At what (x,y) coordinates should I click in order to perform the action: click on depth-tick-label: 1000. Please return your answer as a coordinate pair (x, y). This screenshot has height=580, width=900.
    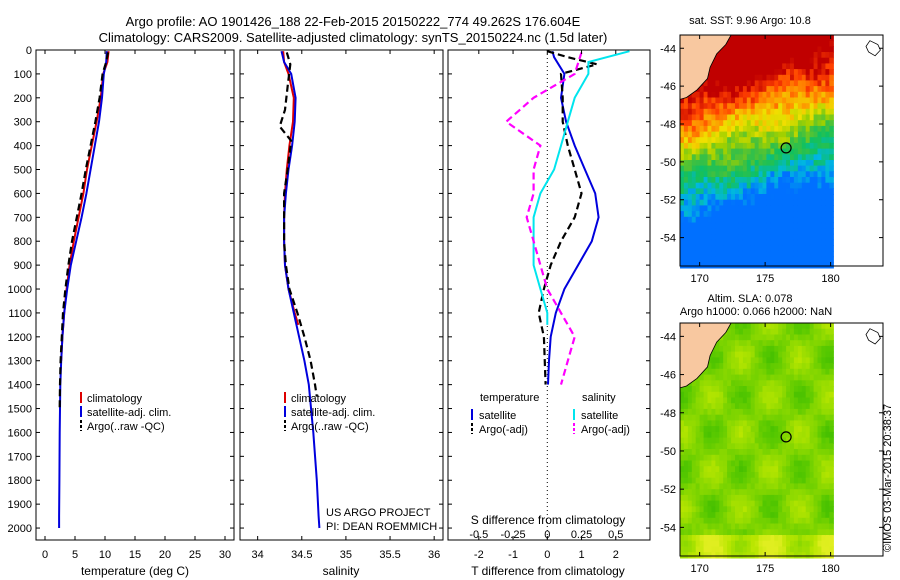
    Looking at the image, I should click on (20, 290).